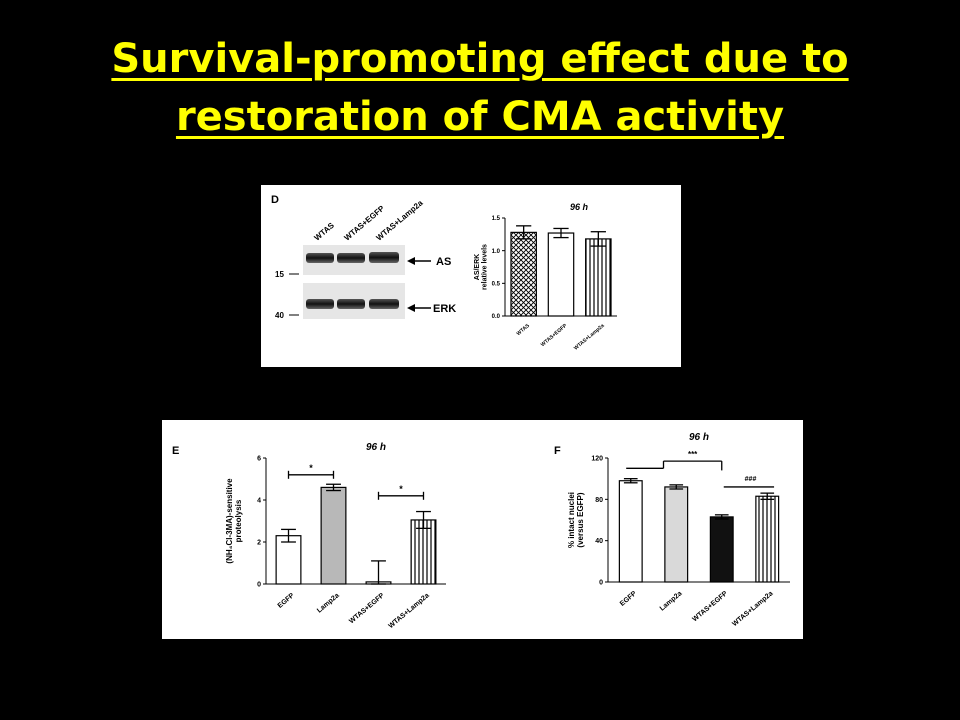 This screenshot has width=960, height=720. I want to click on chart-e-category-label: EGFP, so click(286, 601).